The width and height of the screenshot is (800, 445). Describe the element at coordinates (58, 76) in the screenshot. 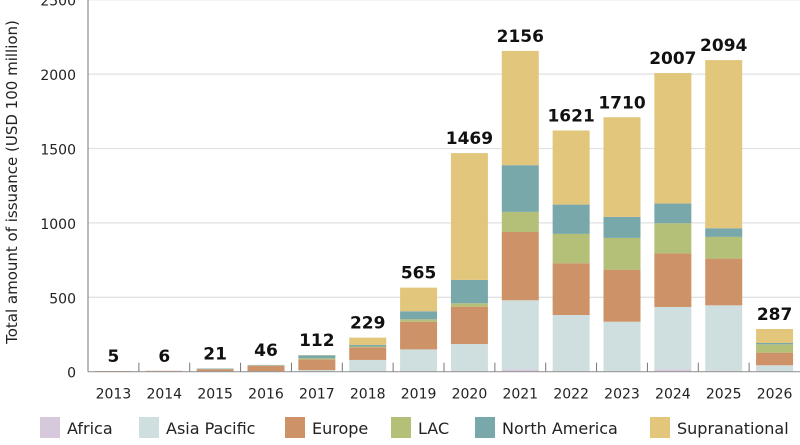

I see `y-tick-label: 2000` at that location.